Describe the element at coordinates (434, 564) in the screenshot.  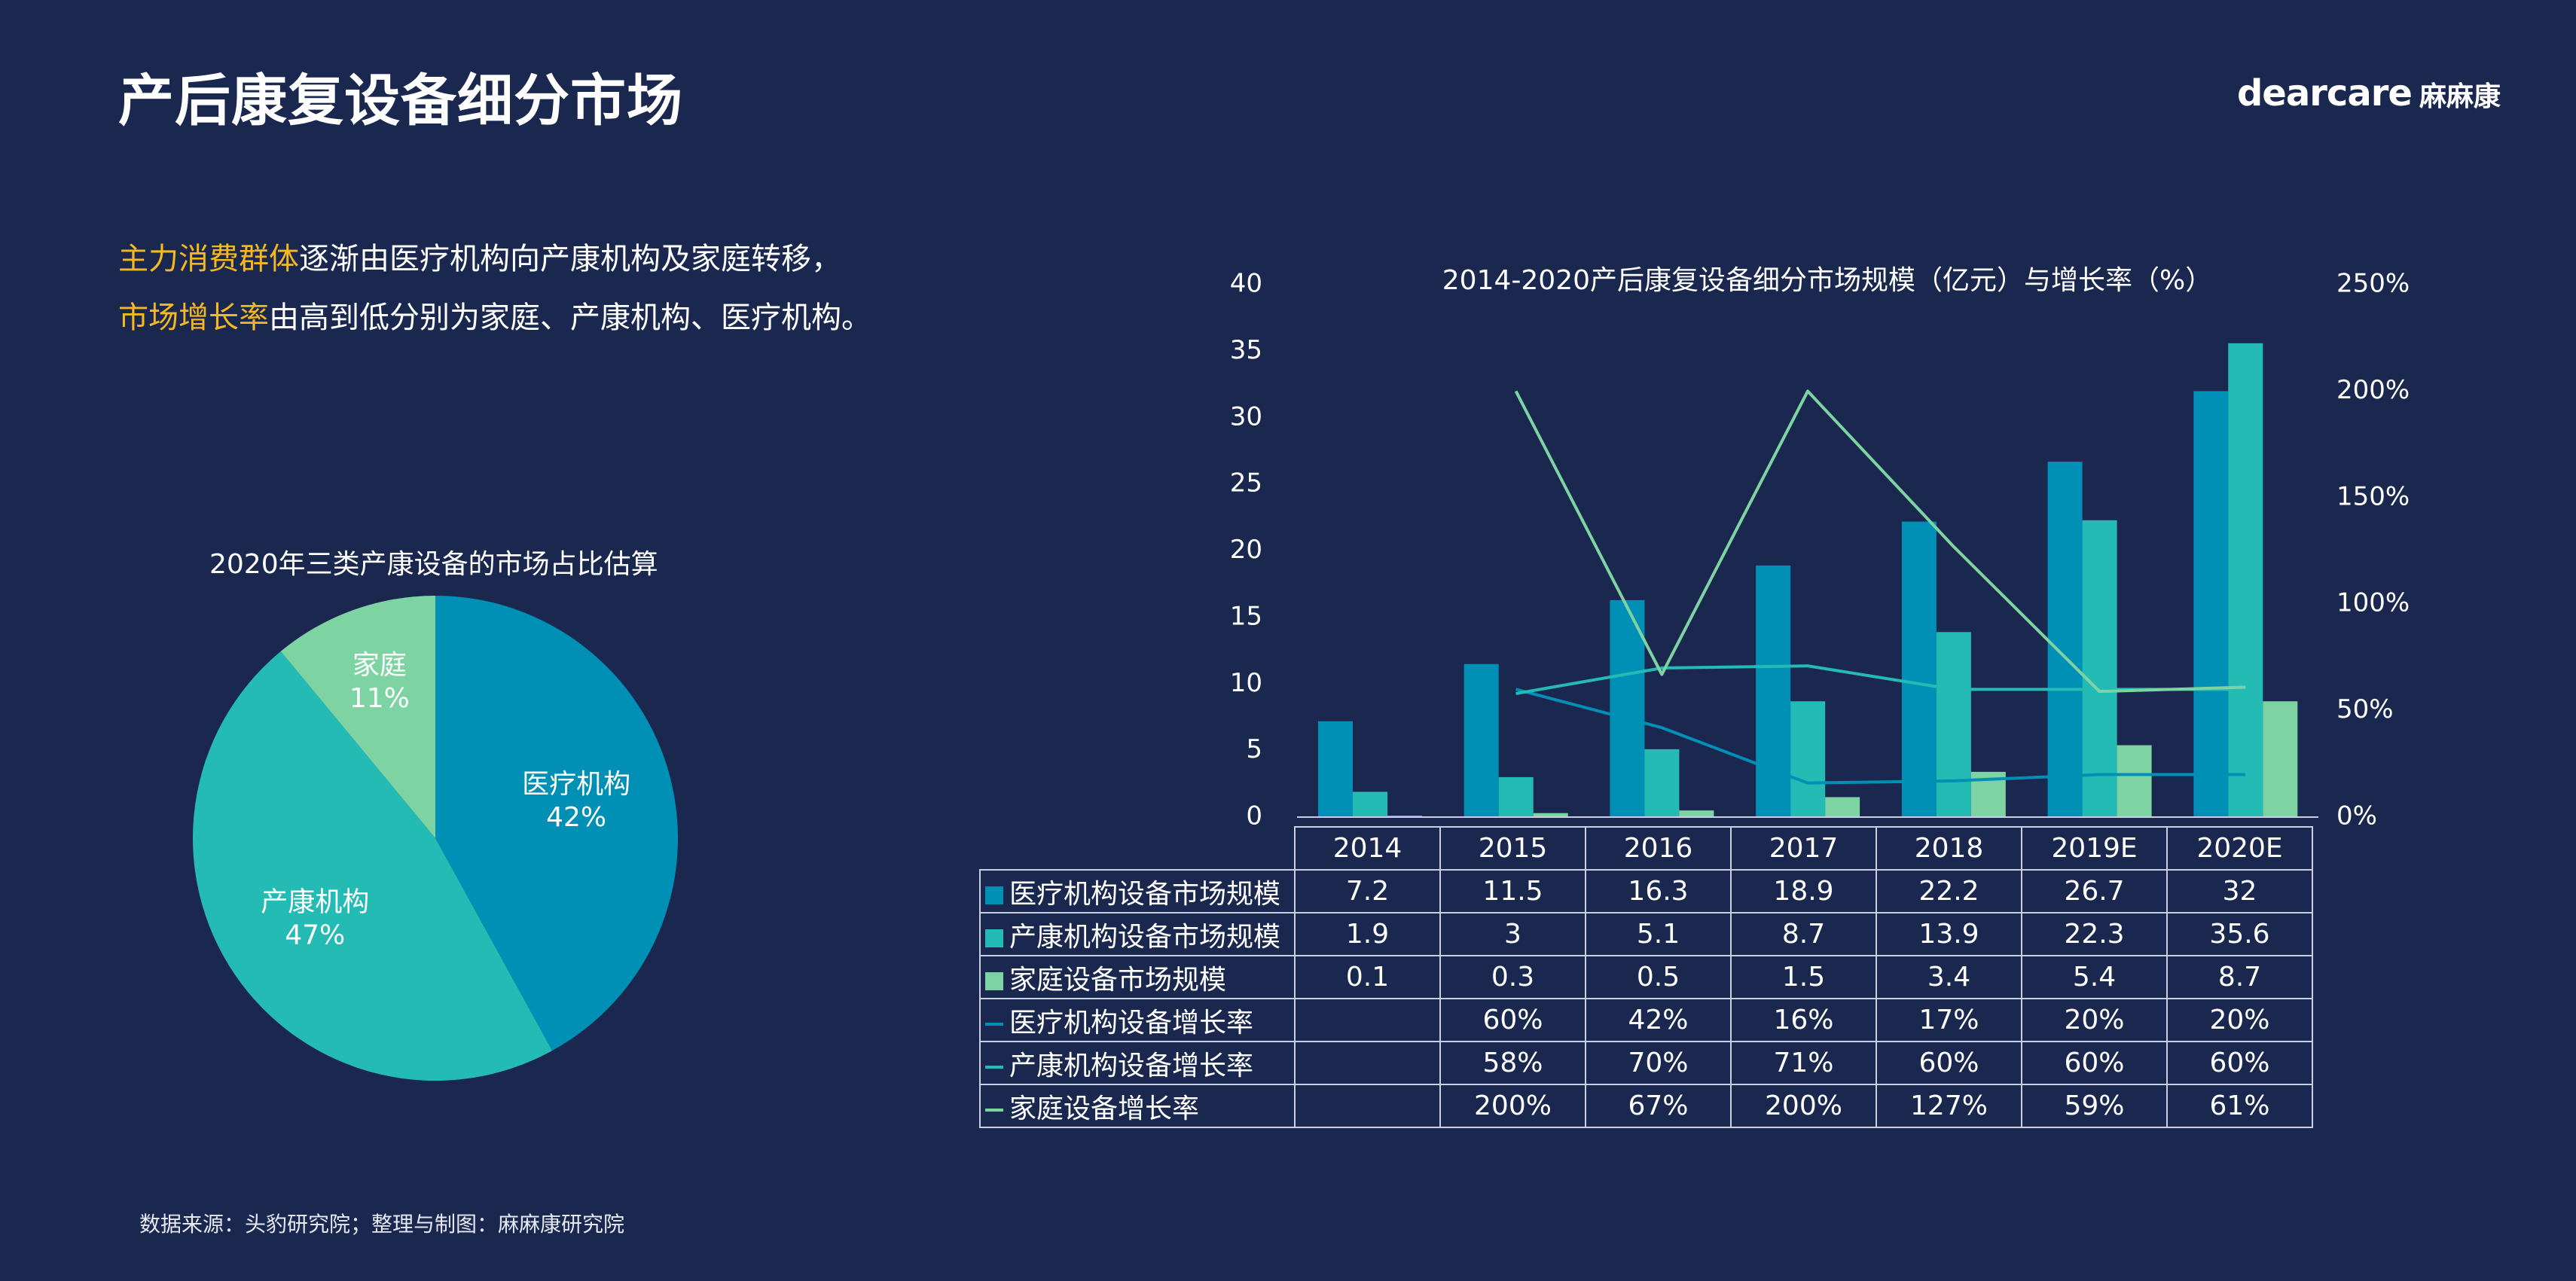
I see `pie-chart-title: 2020年三类产康设备的市场占比估算` at that location.